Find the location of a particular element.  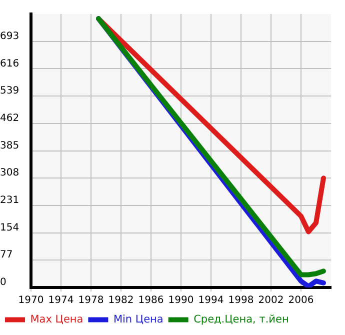

y-tick-label: 0 is located at coordinates (3, 282).